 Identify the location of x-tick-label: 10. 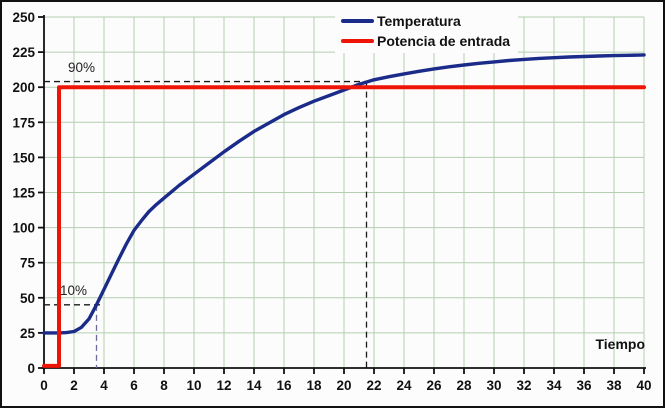
(193, 385).